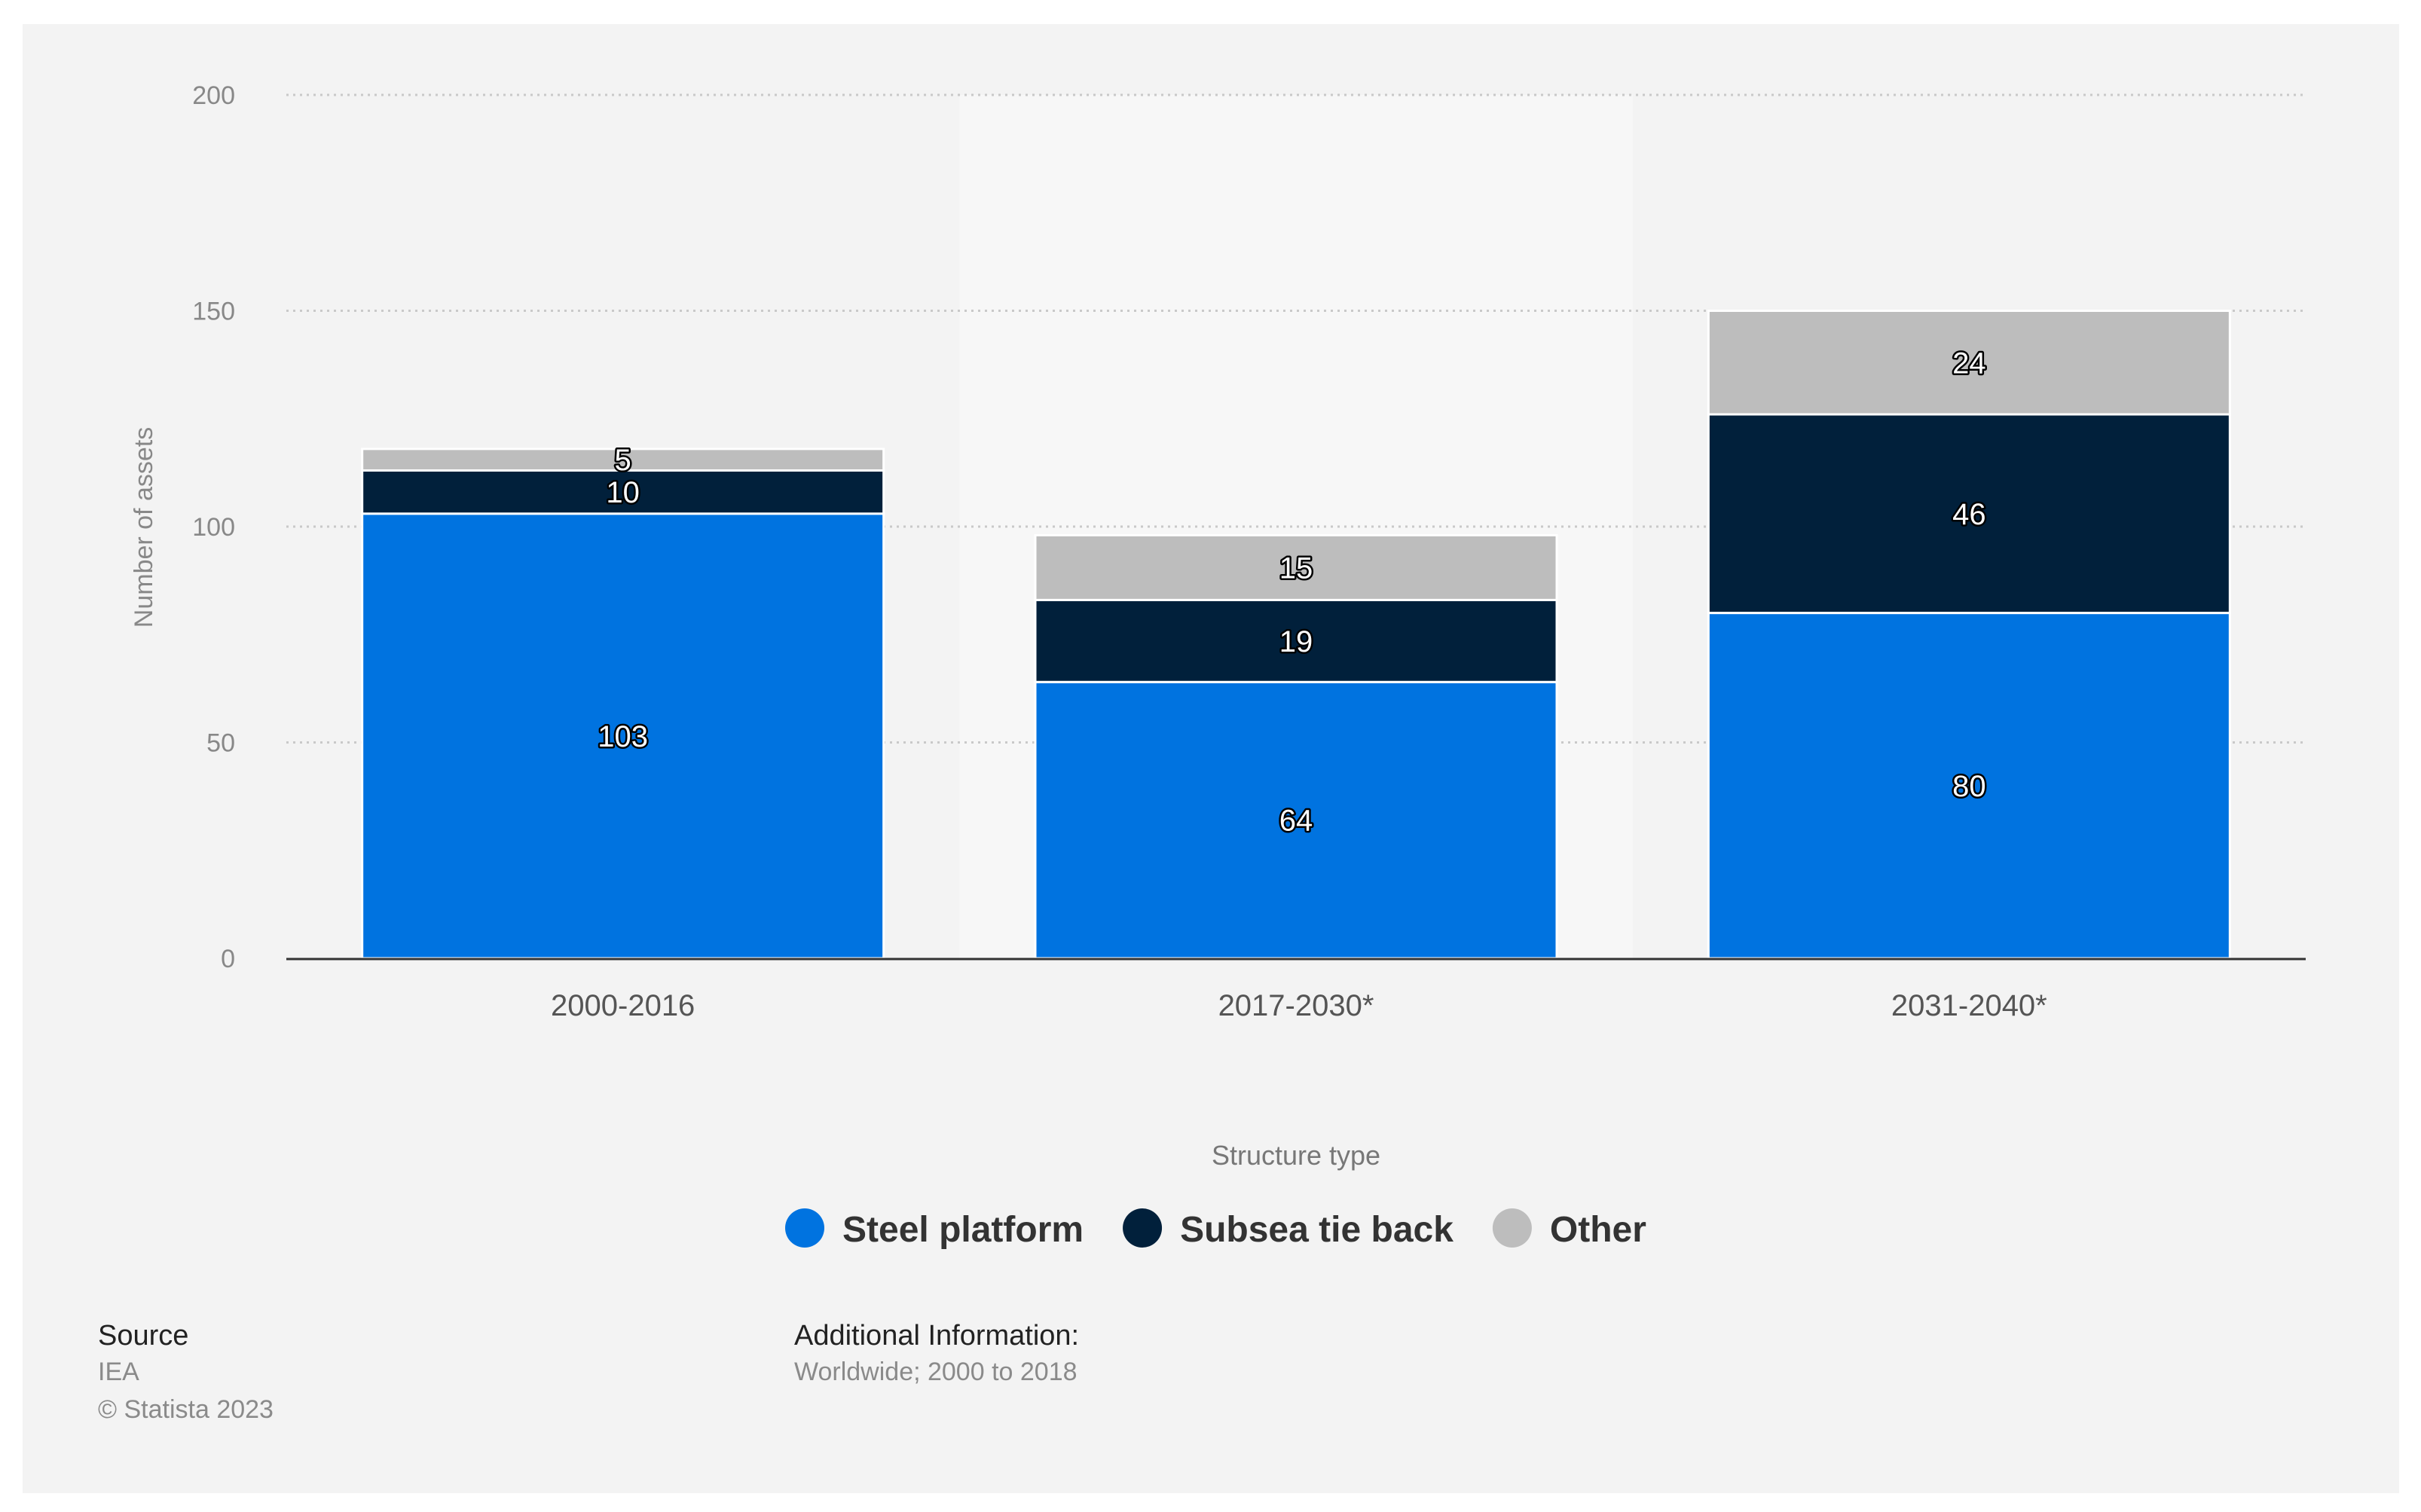  I want to click on additional-info-title: Additional Information:, so click(937, 1336).